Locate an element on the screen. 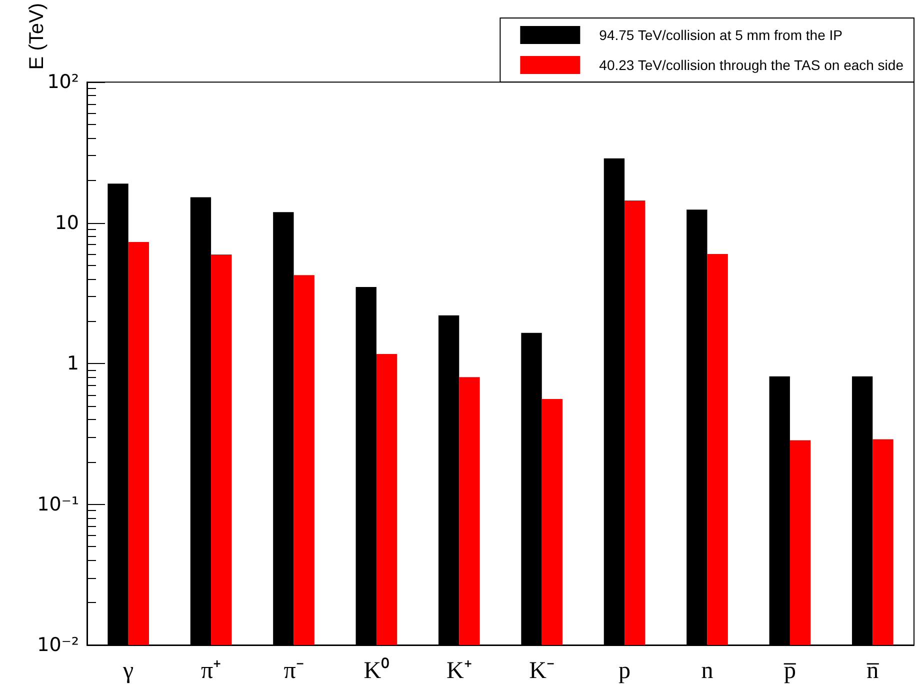 The height and width of the screenshot is (697, 920). y-axis-title: E (TeV) is located at coordinates (37, 36).